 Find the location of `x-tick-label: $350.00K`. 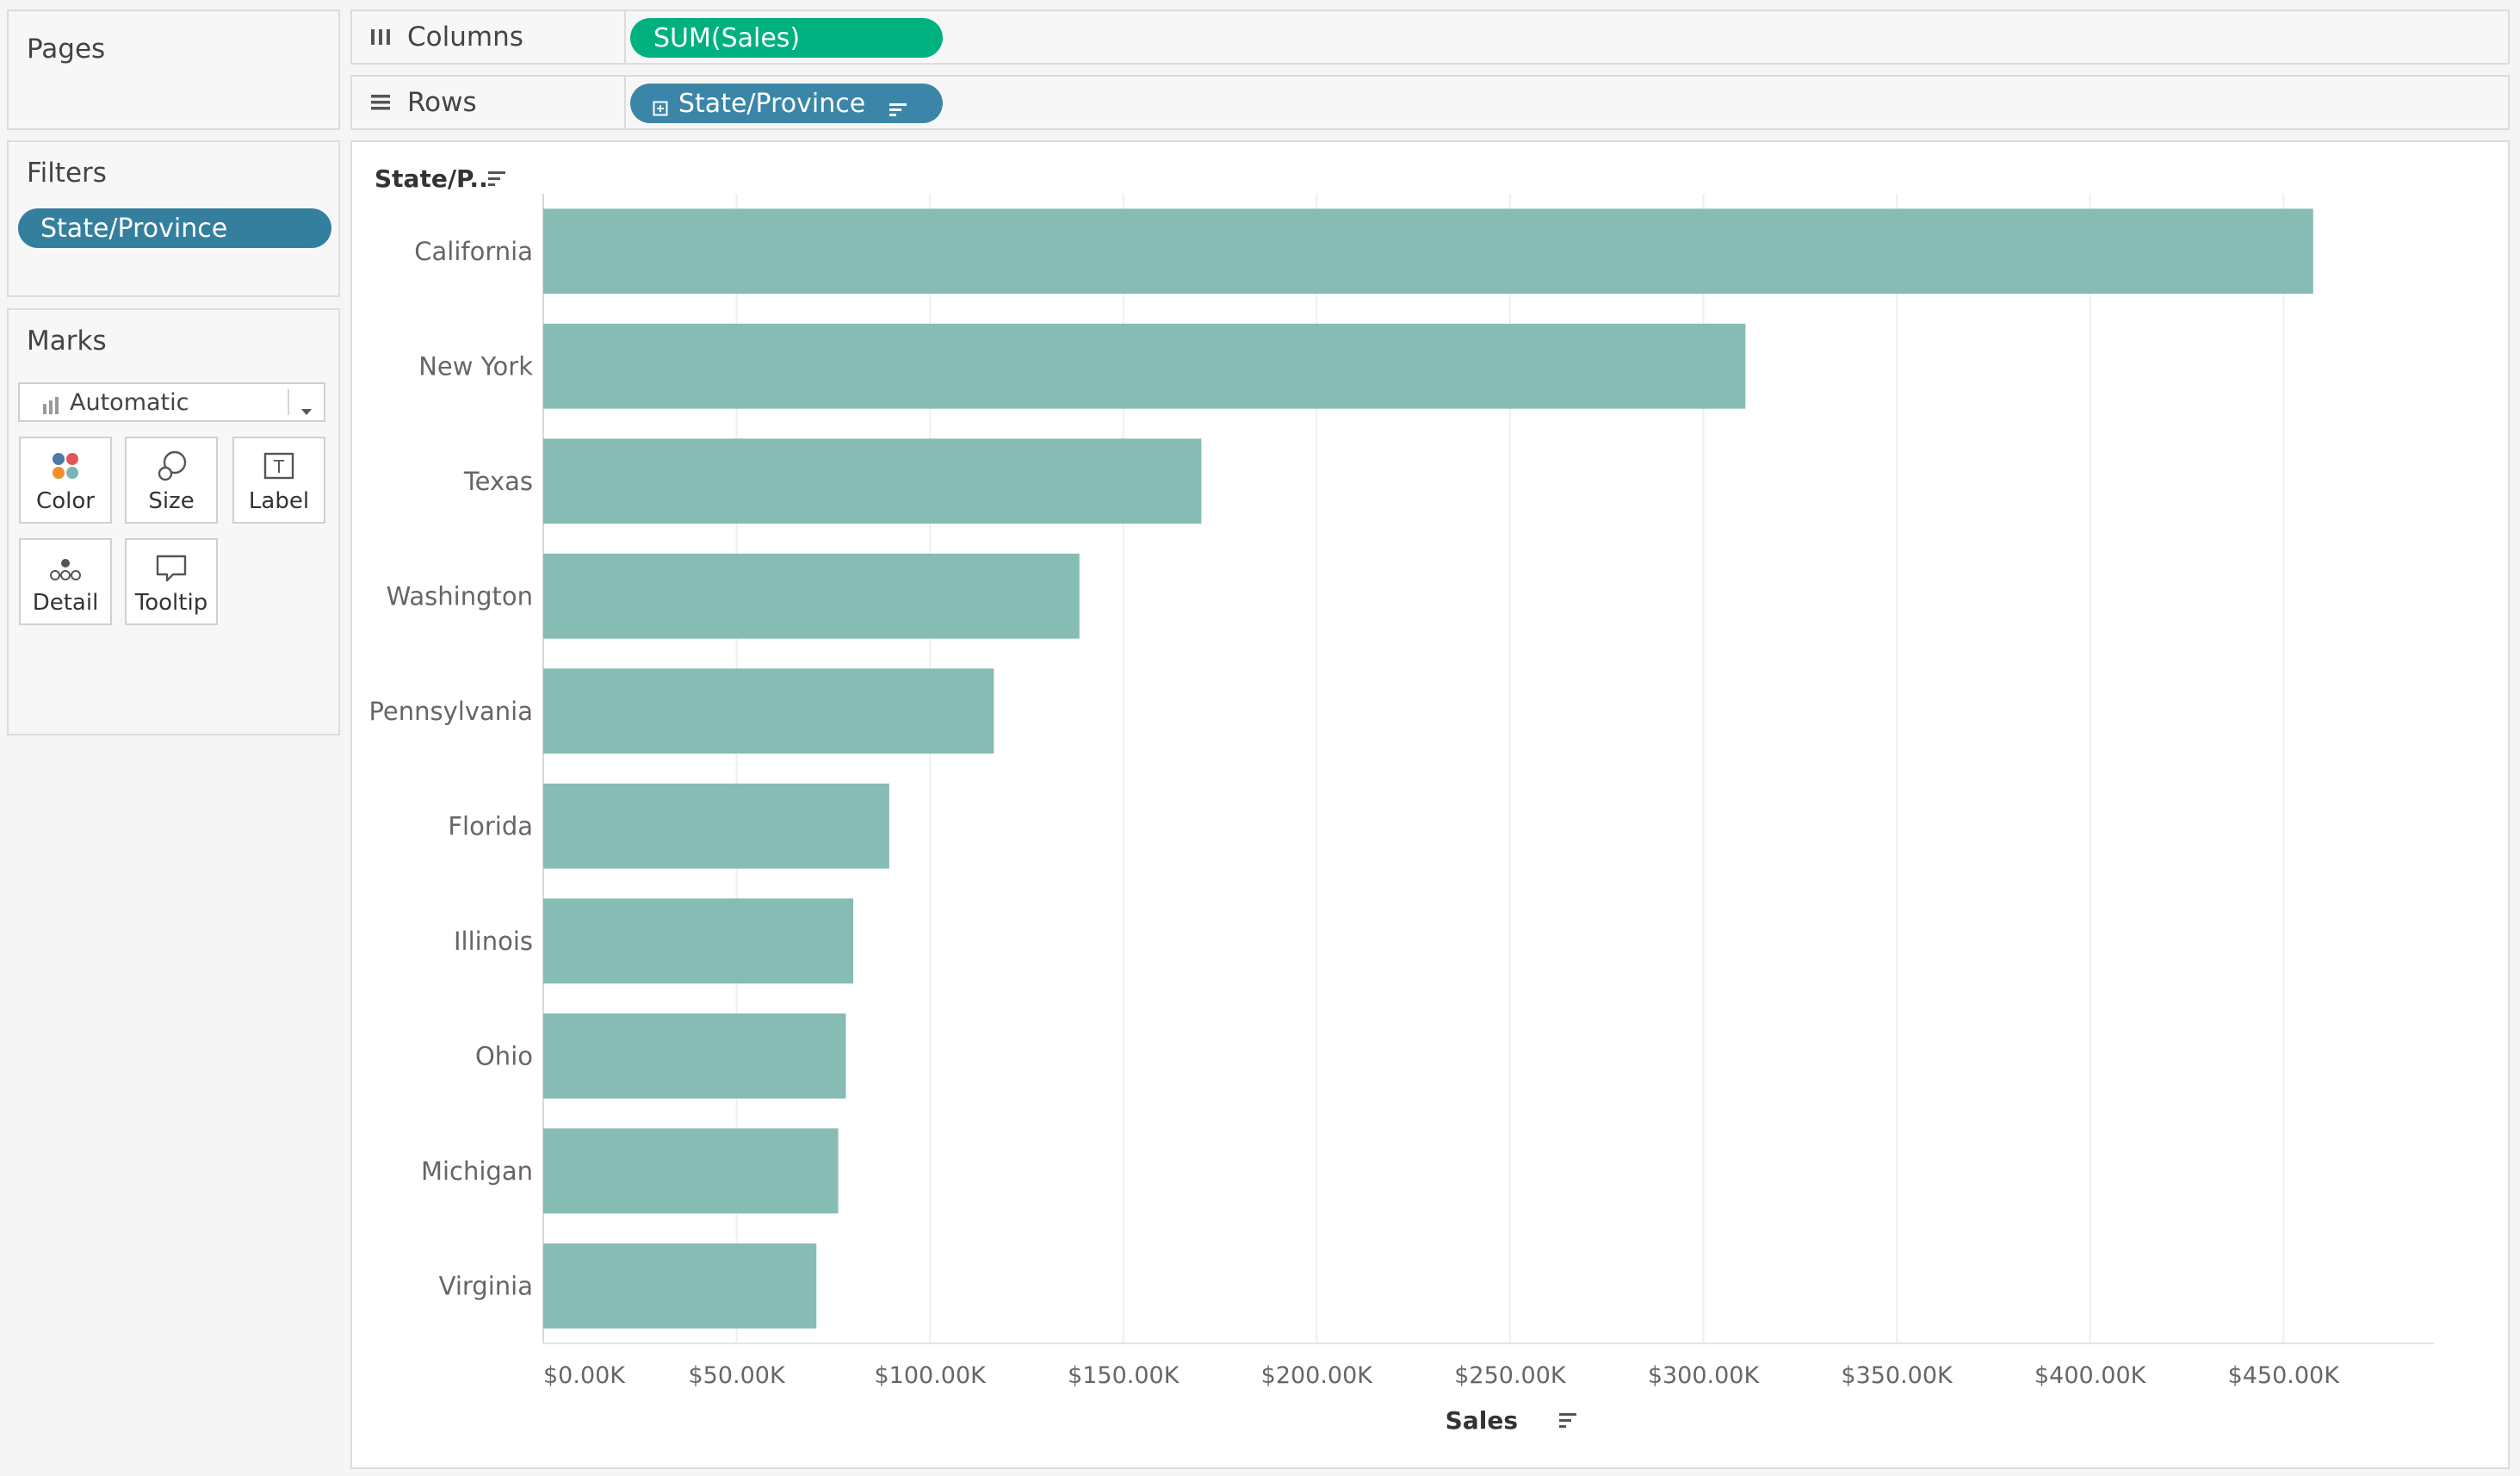

x-tick-label: $350.00K is located at coordinates (1897, 1375).